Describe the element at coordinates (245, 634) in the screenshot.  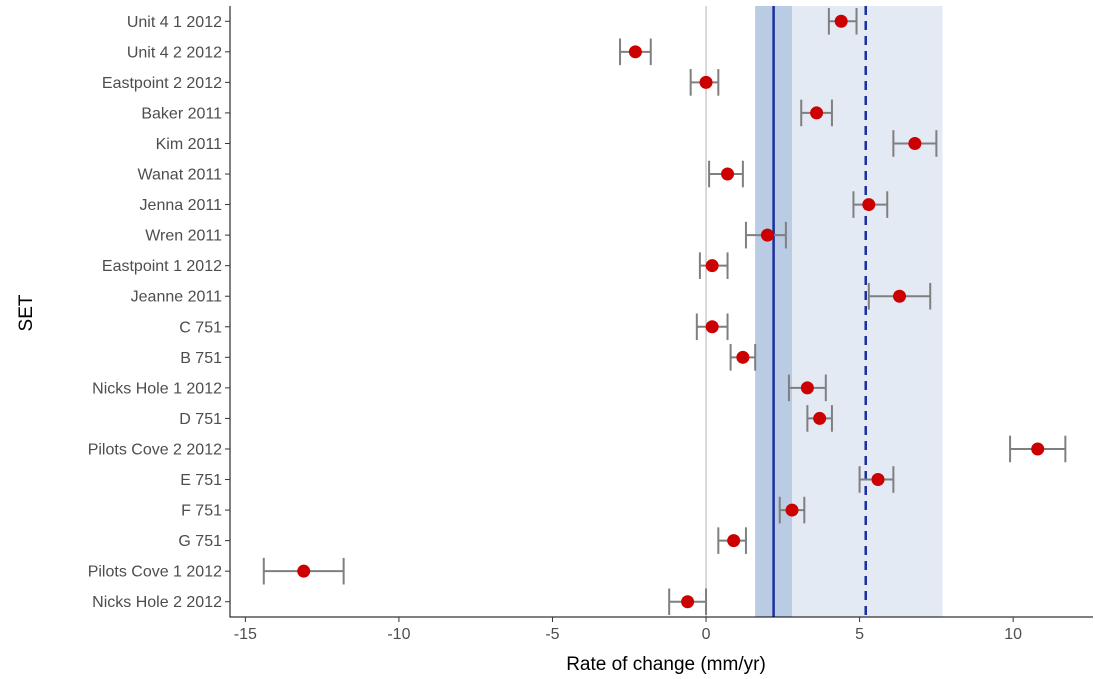
I see `x-tick-label: -15` at that location.